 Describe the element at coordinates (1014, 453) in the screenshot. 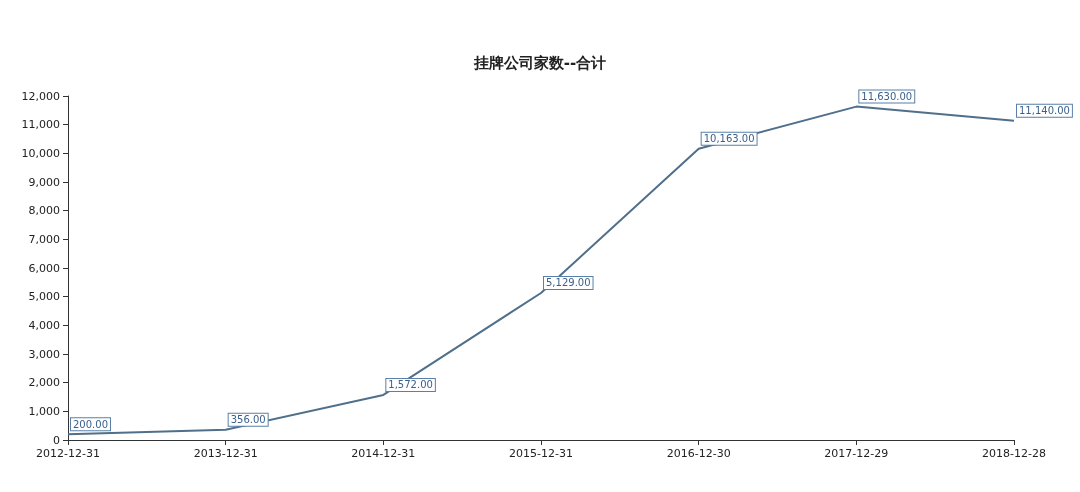

I see `x-tick-label: 2018-12-28` at that location.